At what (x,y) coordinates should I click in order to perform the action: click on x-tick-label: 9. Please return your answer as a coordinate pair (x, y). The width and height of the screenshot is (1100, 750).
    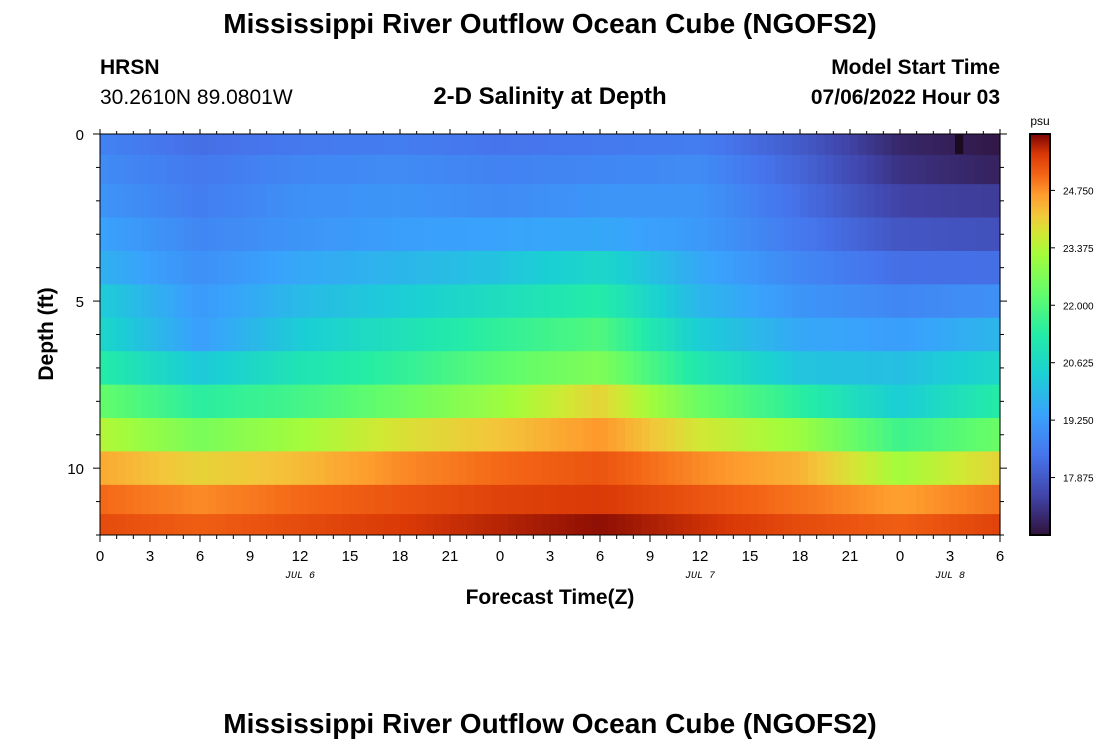
    Looking at the image, I should click on (650, 556).